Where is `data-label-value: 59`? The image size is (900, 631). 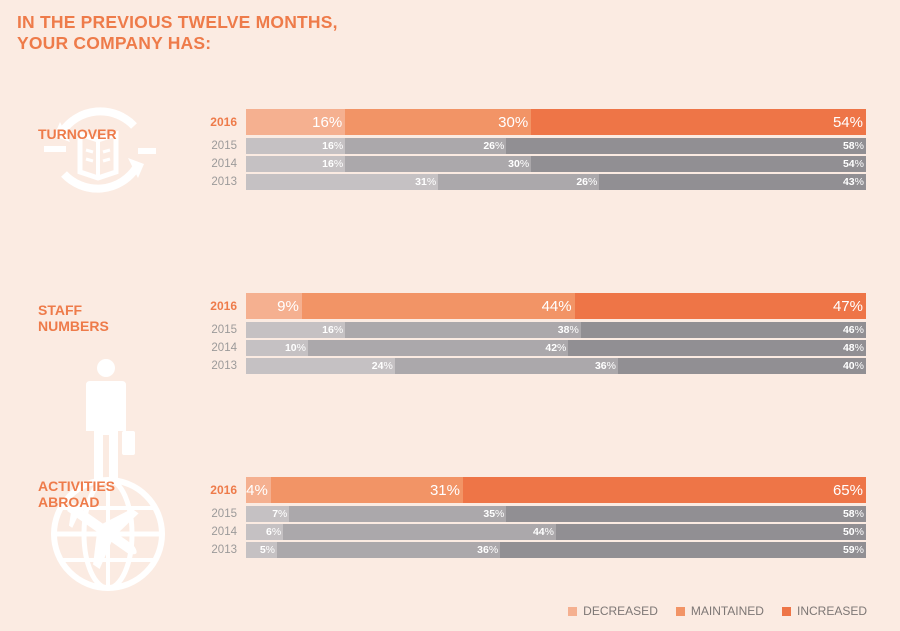 data-label-value: 59 is located at coordinates (848, 550).